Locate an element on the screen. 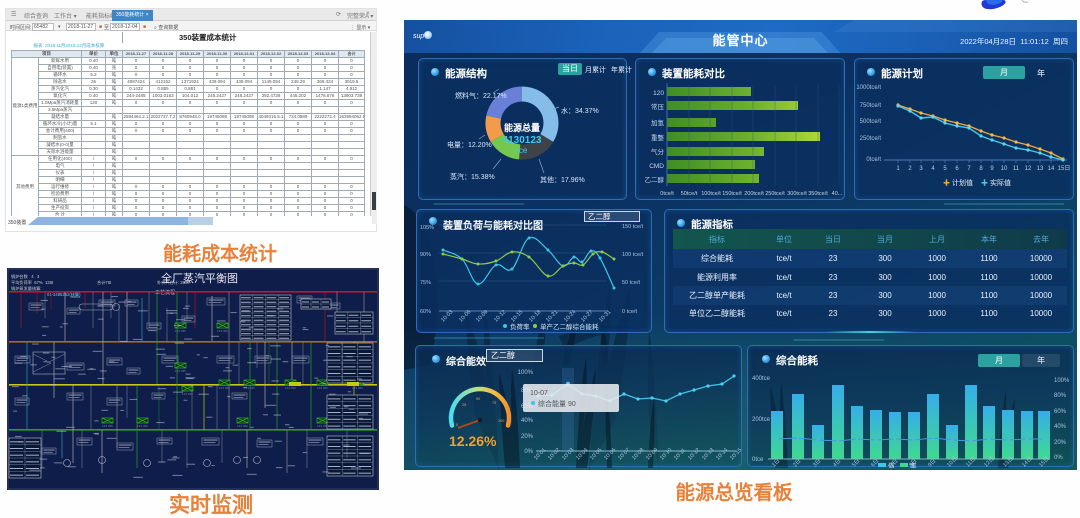 The width and height of the screenshot is (1080, 518). svg-text: 200tce is located at coordinates (761, 420).